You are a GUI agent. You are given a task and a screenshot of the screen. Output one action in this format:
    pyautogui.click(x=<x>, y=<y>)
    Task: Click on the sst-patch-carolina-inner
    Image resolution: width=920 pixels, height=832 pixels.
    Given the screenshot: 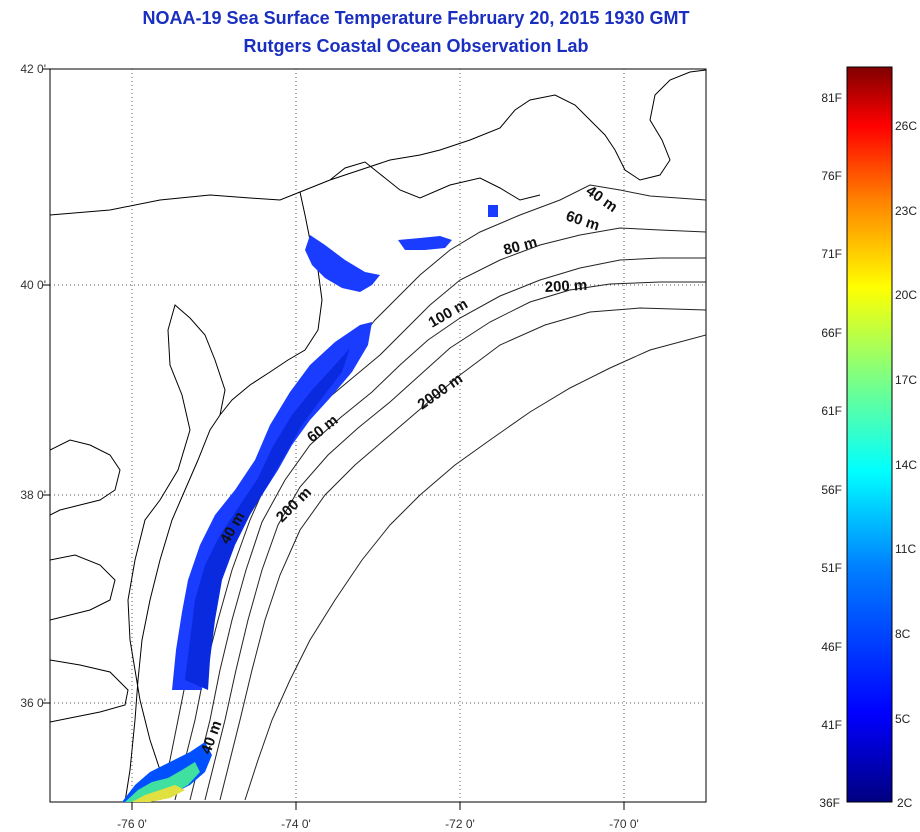 What is the action you would take?
    pyautogui.click(x=267, y=519)
    